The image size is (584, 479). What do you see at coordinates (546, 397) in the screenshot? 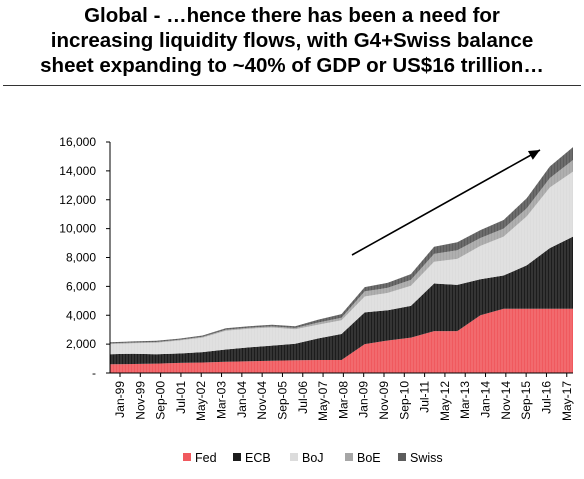
I see `x-tick-label: Jul-16` at bounding box center [546, 397].